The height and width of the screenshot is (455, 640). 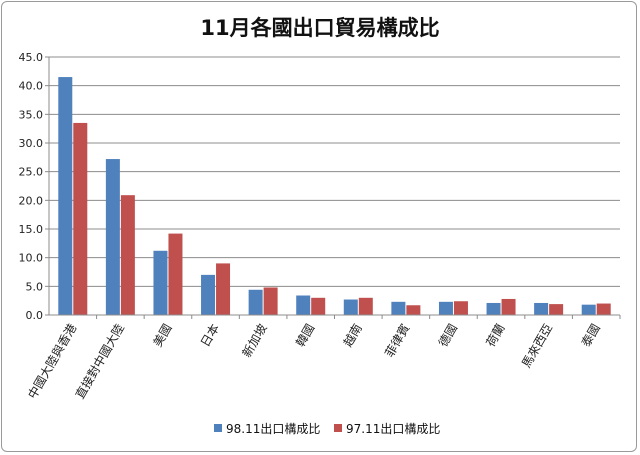 I want to click on category-label: 美國, so click(x=162, y=336).